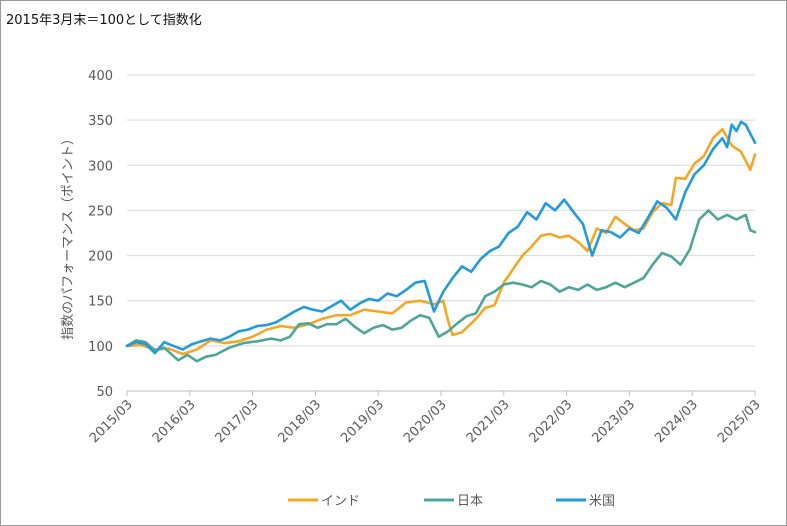 This screenshot has height=526, width=787. I want to click on x-tick-label: 2017/03, so click(237, 421).